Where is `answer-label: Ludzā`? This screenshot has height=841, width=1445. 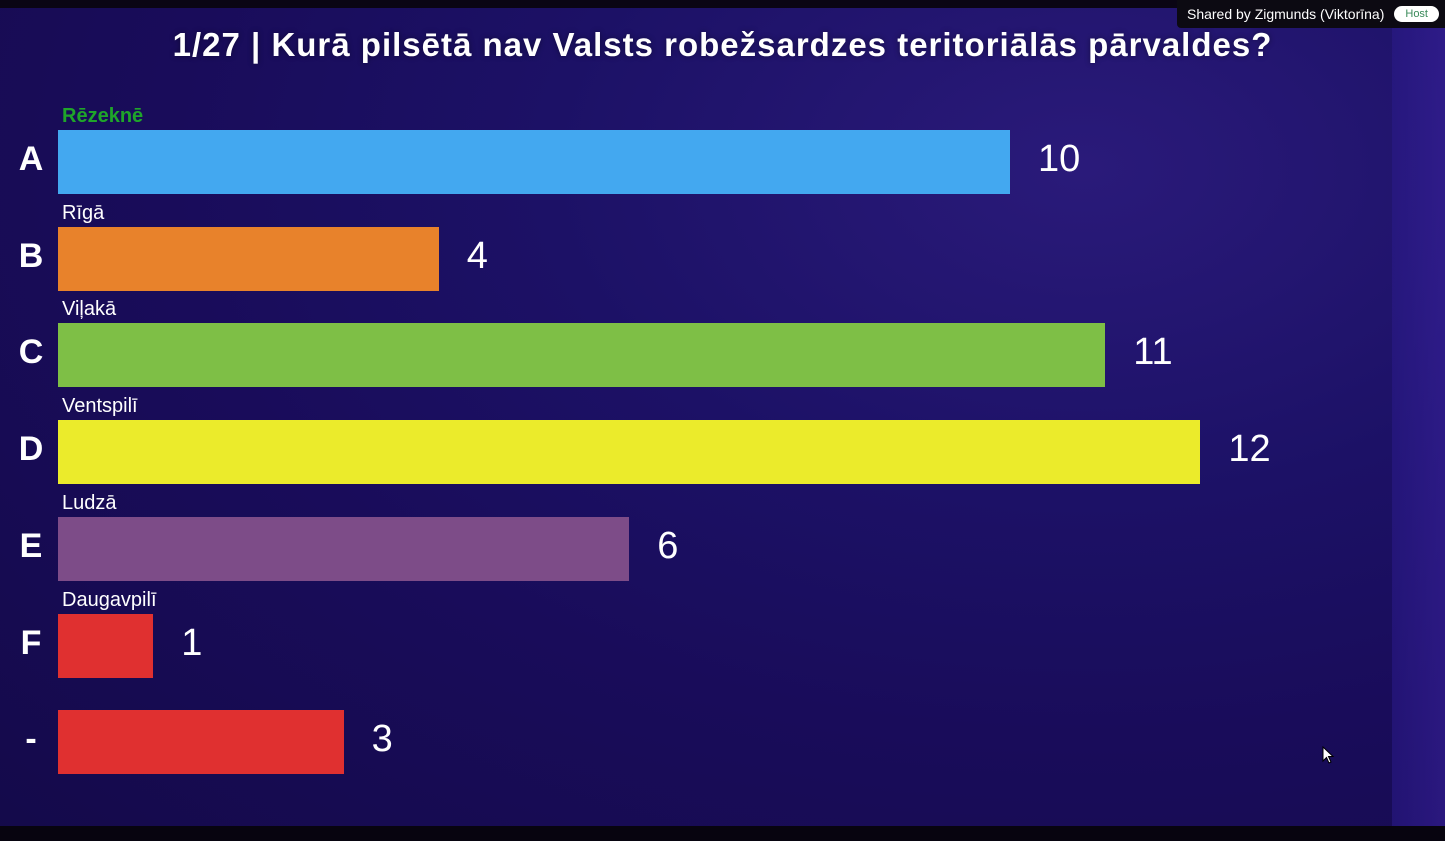 answer-label: Ludzā is located at coordinates (89, 502).